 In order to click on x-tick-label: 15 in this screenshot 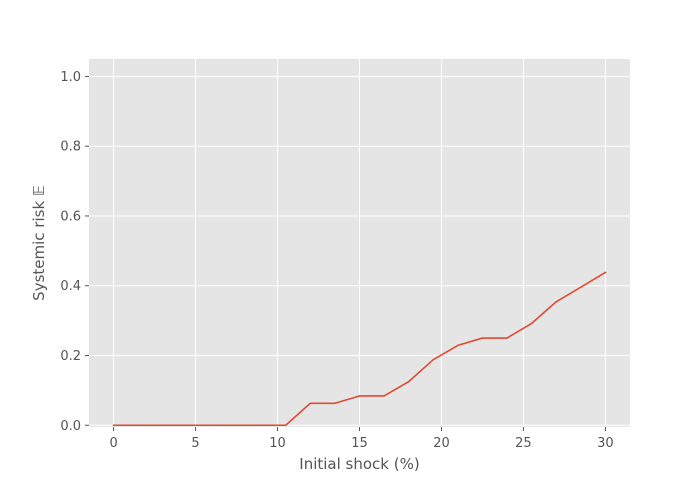, I will do `click(359, 443)`.